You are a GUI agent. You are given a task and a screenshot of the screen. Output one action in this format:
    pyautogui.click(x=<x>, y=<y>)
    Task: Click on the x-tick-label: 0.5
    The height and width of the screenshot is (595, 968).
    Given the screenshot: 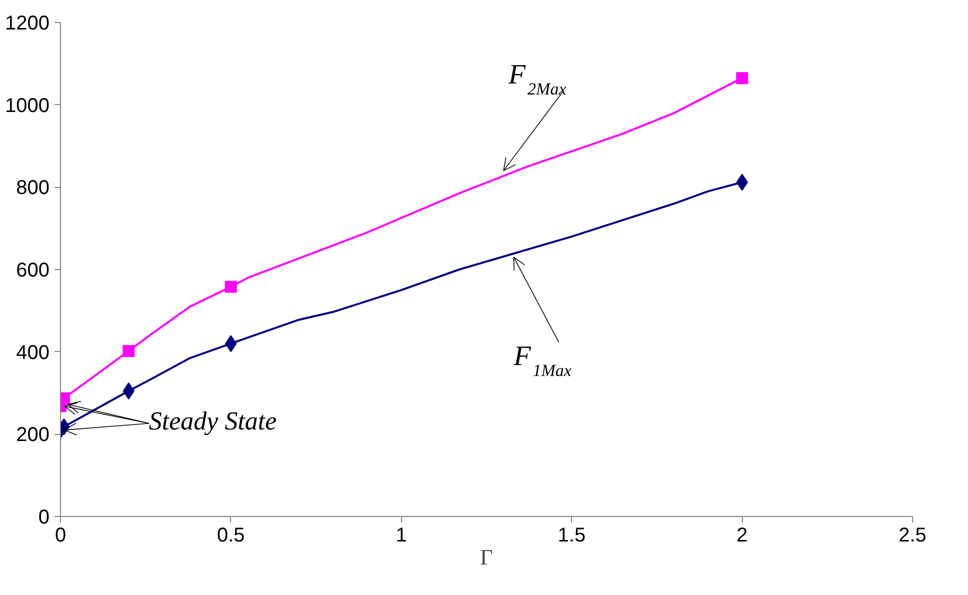 What is the action you would take?
    pyautogui.click(x=231, y=535)
    